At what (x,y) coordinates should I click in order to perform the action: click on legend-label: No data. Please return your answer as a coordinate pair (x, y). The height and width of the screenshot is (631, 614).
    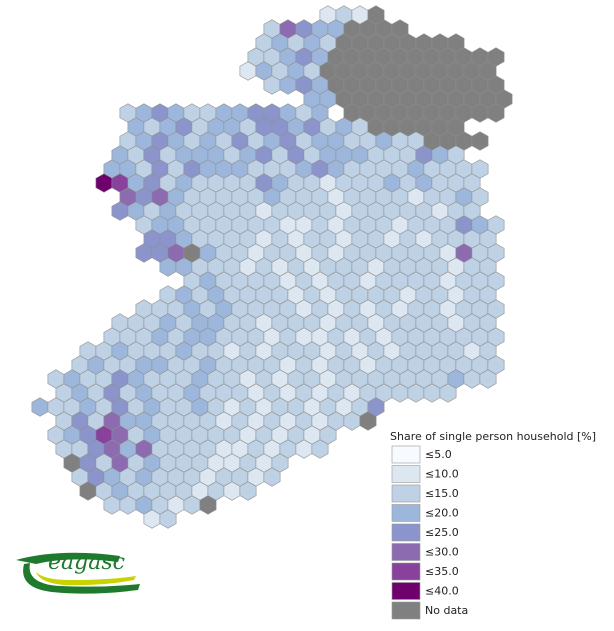
    Looking at the image, I should click on (446, 610).